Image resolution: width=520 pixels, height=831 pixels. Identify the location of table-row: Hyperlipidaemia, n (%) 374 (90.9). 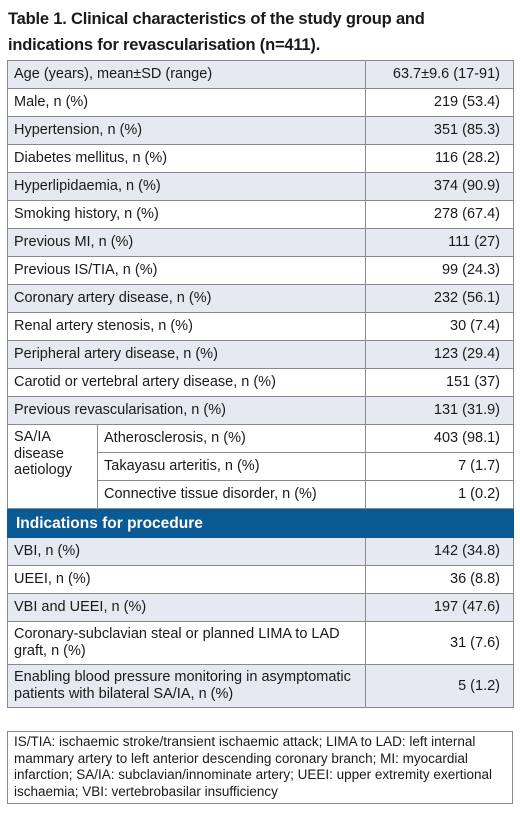
(260, 186).